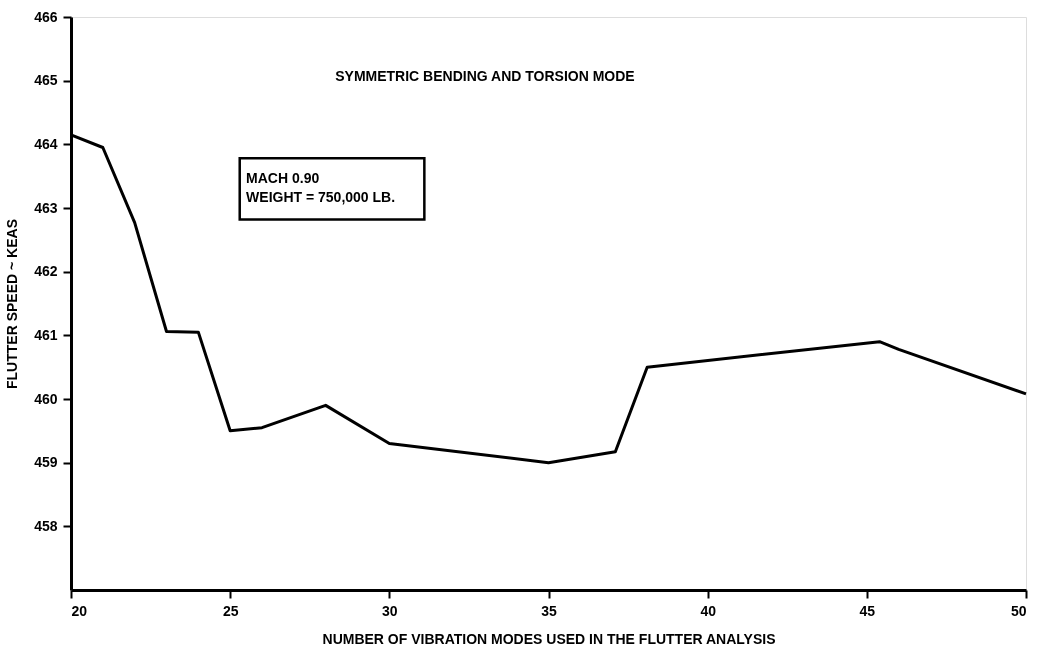 The height and width of the screenshot is (659, 1060). What do you see at coordinates (708, 610) in the screenshot?
I see `x-tick-label: 40` at bounding box center [708, 610].